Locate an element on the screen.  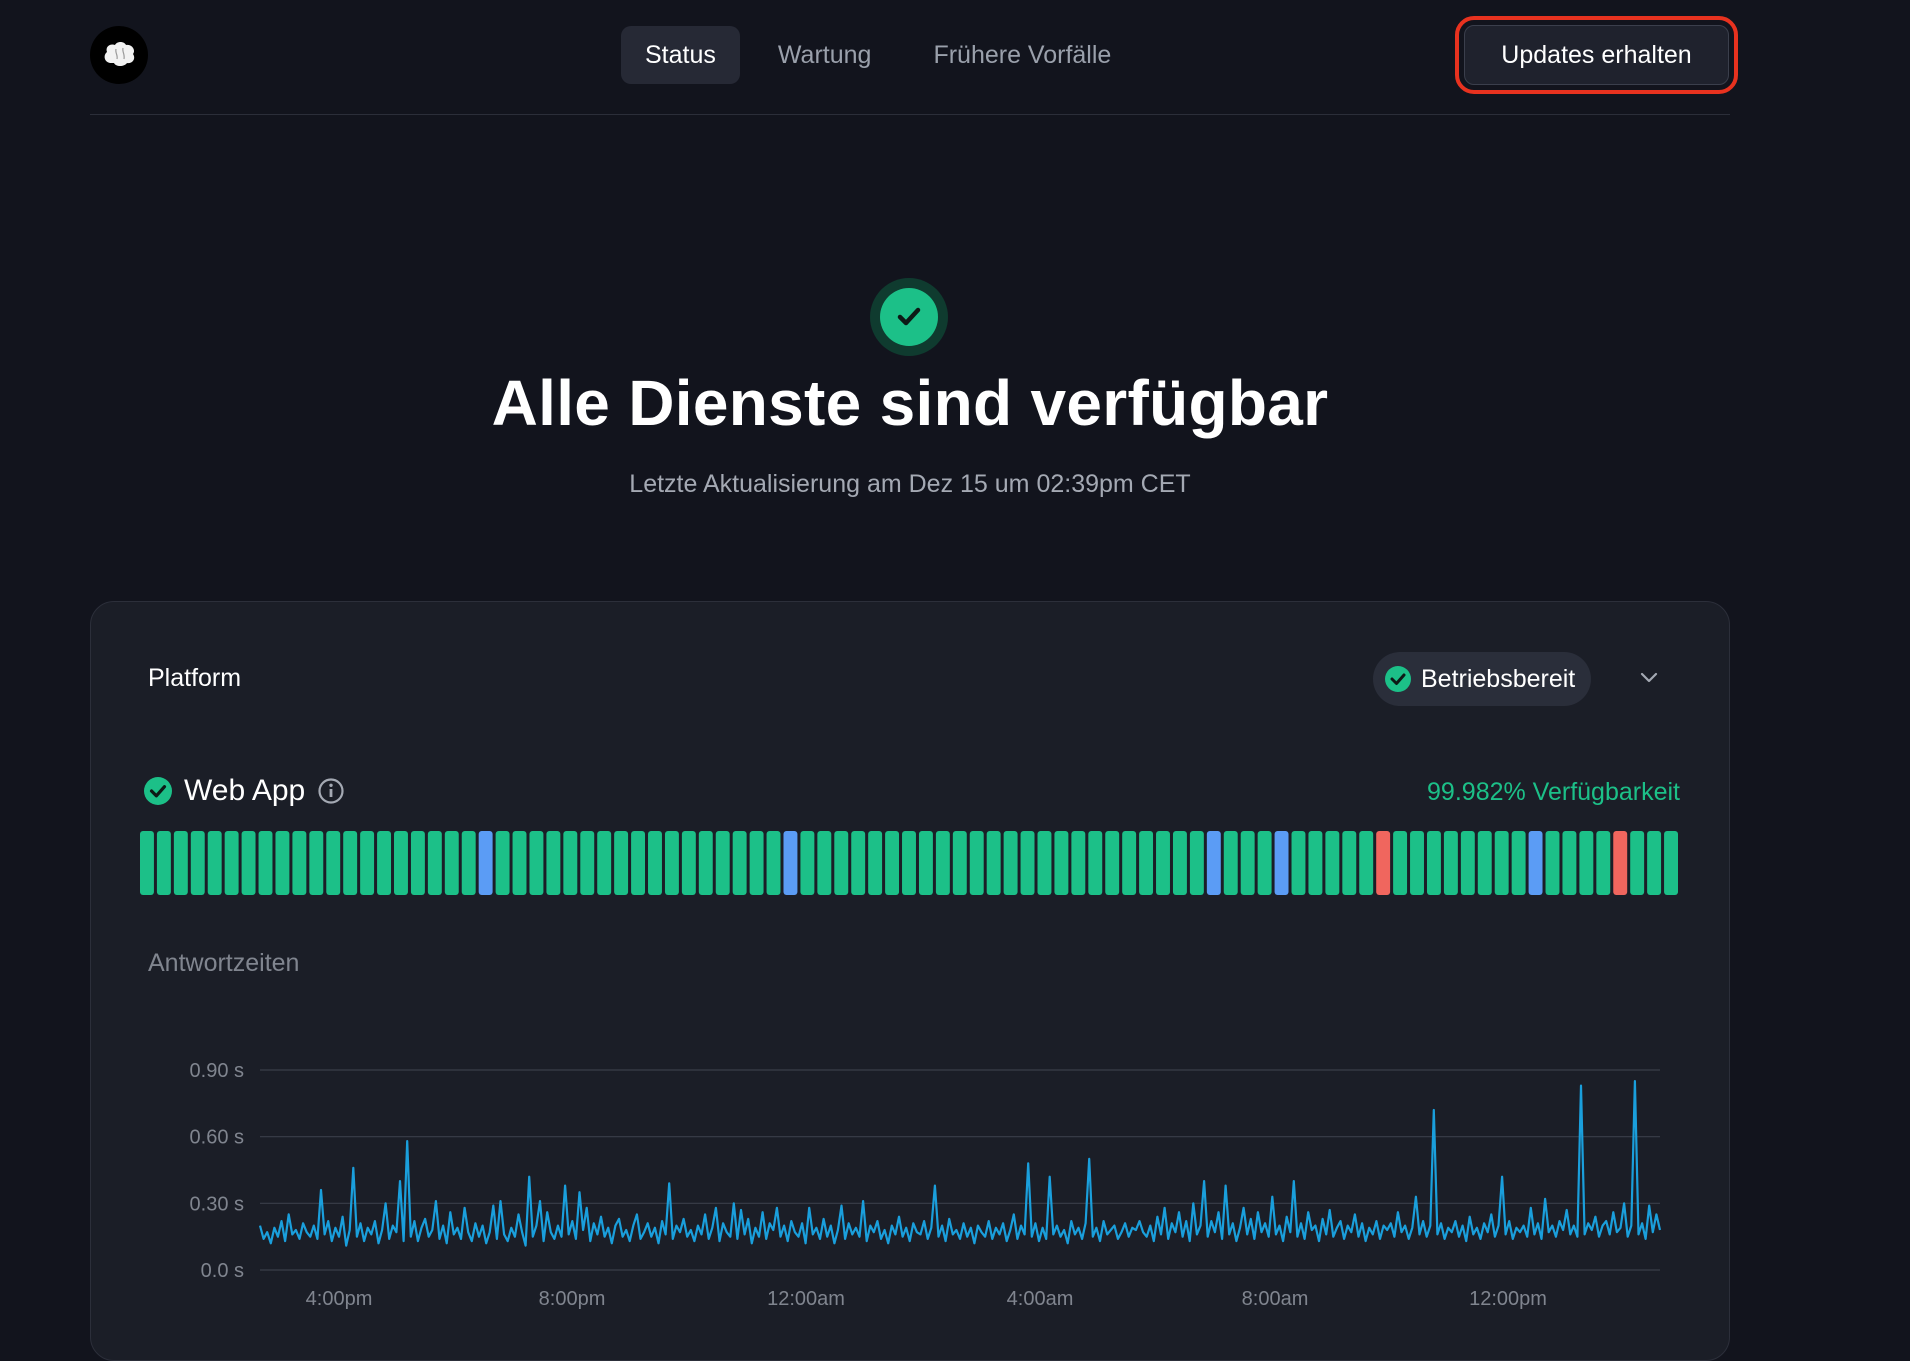
nav-past-incidents: Frühere Vorfälle is located at coordinates (1022, 54).